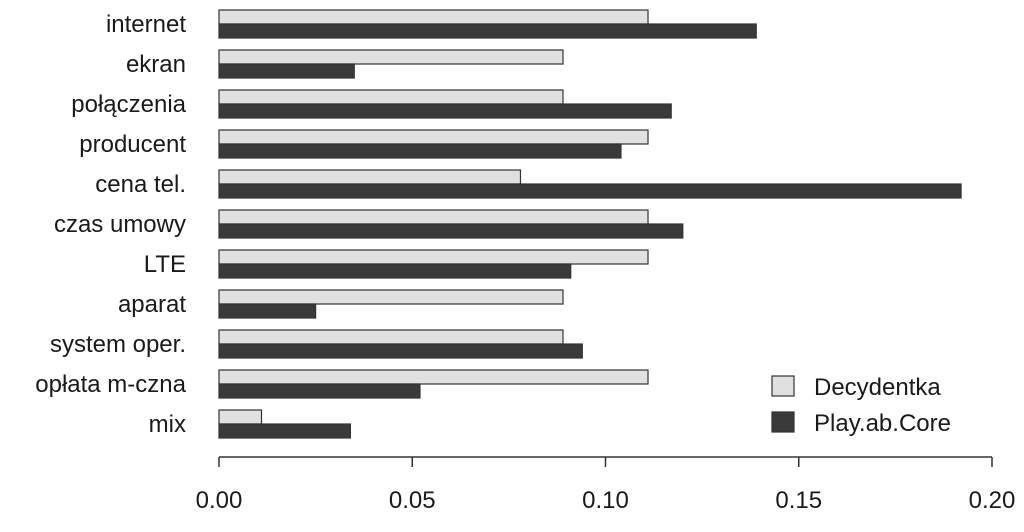  What do you see at coordinates (152, 304) in the screenshot?
I see `category-label-aparat: aparat` at bounding box center [152, 304].